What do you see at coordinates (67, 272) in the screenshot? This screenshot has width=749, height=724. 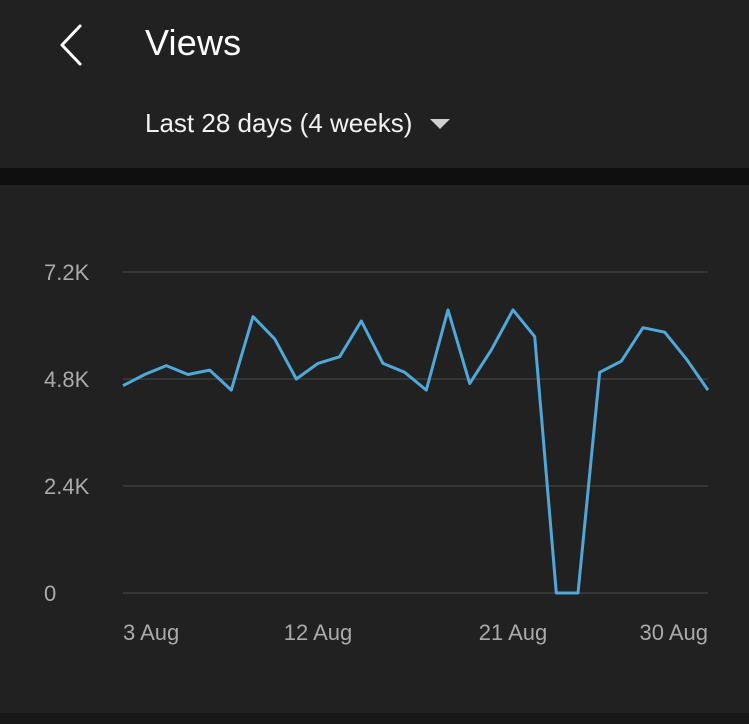 I see `y-tick-label: 7.2K` at bounding box center [67, 272].